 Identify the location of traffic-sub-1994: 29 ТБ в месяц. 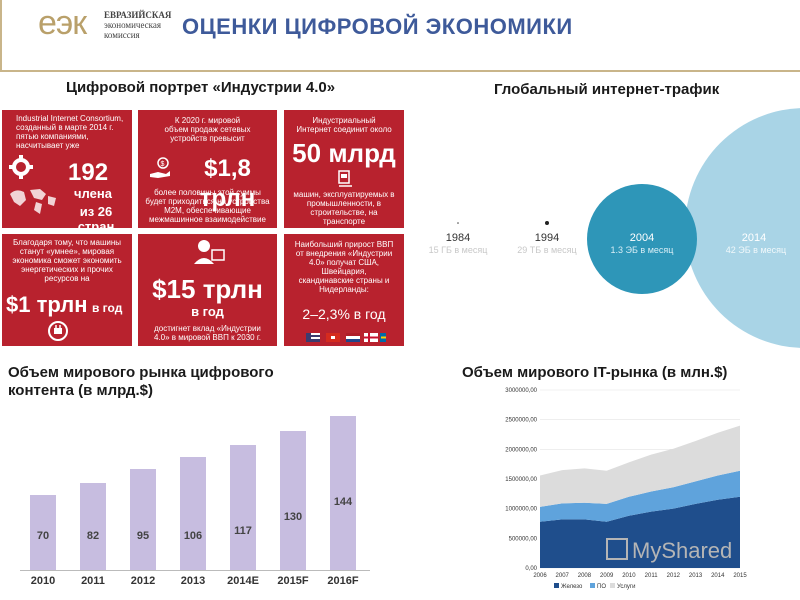
(547, 250).